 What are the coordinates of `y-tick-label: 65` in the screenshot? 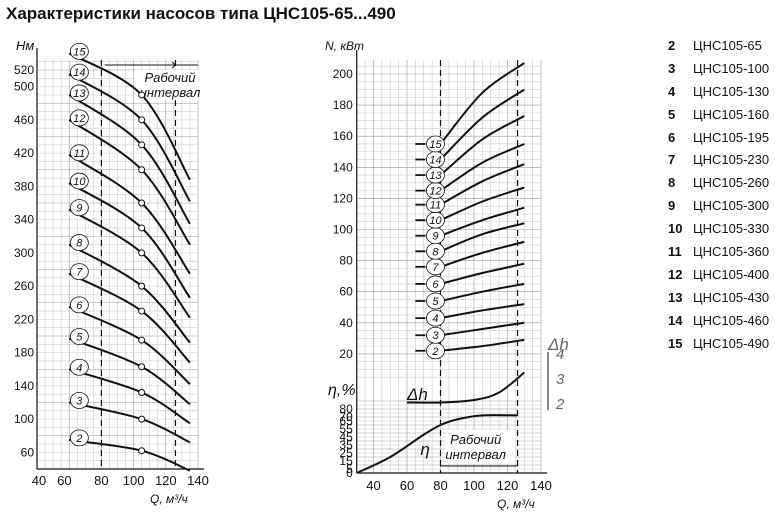 It's located at (346, 421).